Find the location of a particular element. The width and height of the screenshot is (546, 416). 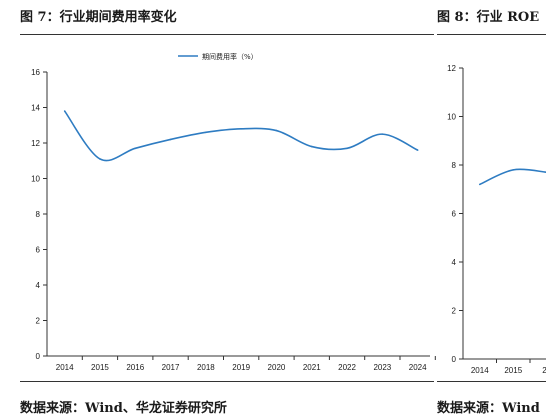

left-x-tick-label: 2022 is located at coordinates (347, 367).